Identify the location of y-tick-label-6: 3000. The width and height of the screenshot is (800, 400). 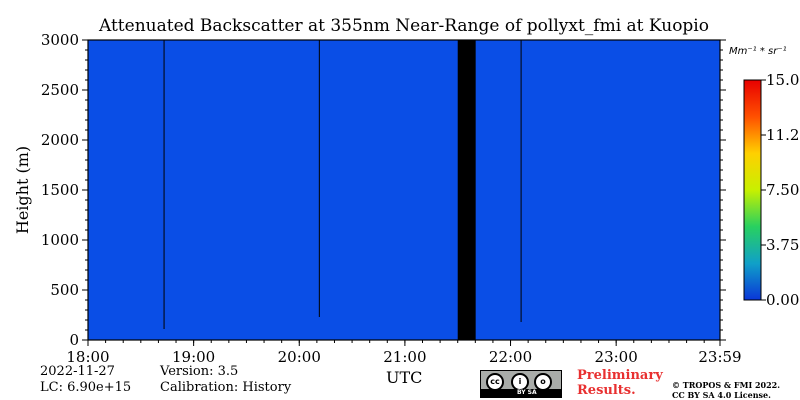
(60, 40).